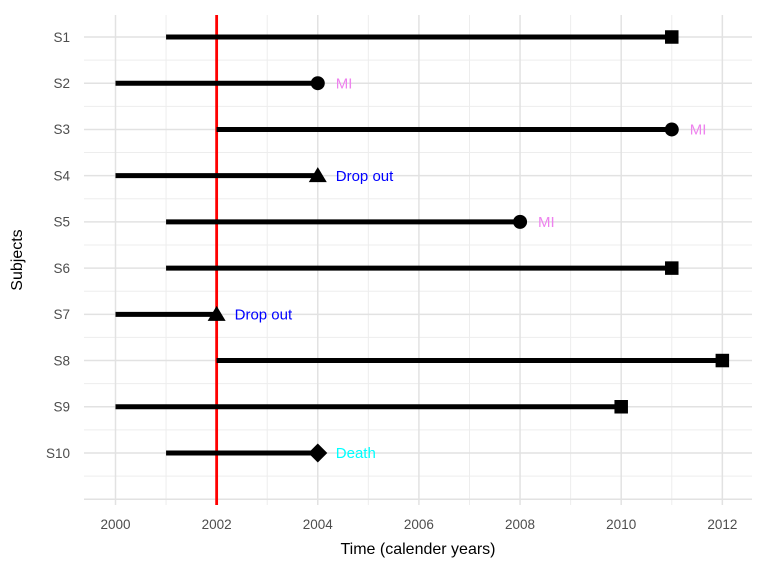  Describe the element at coordinates (318, 453) in the screenshot. I see `marker-diamond-s10` at that location.